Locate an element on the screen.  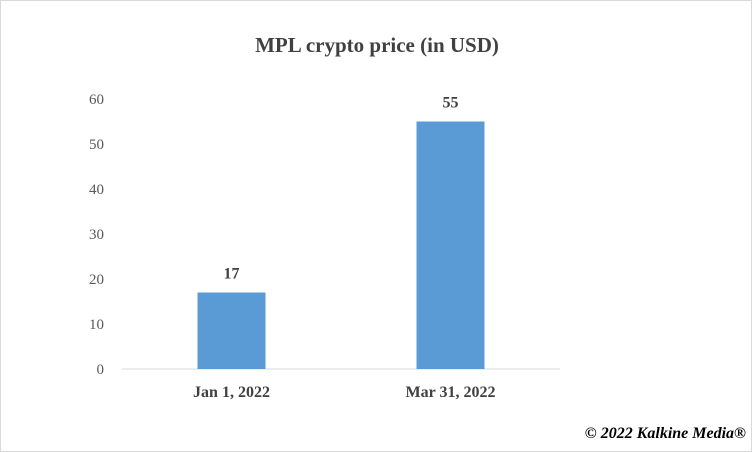
y-tick-label: 0 is located at coordinates (101, 370).